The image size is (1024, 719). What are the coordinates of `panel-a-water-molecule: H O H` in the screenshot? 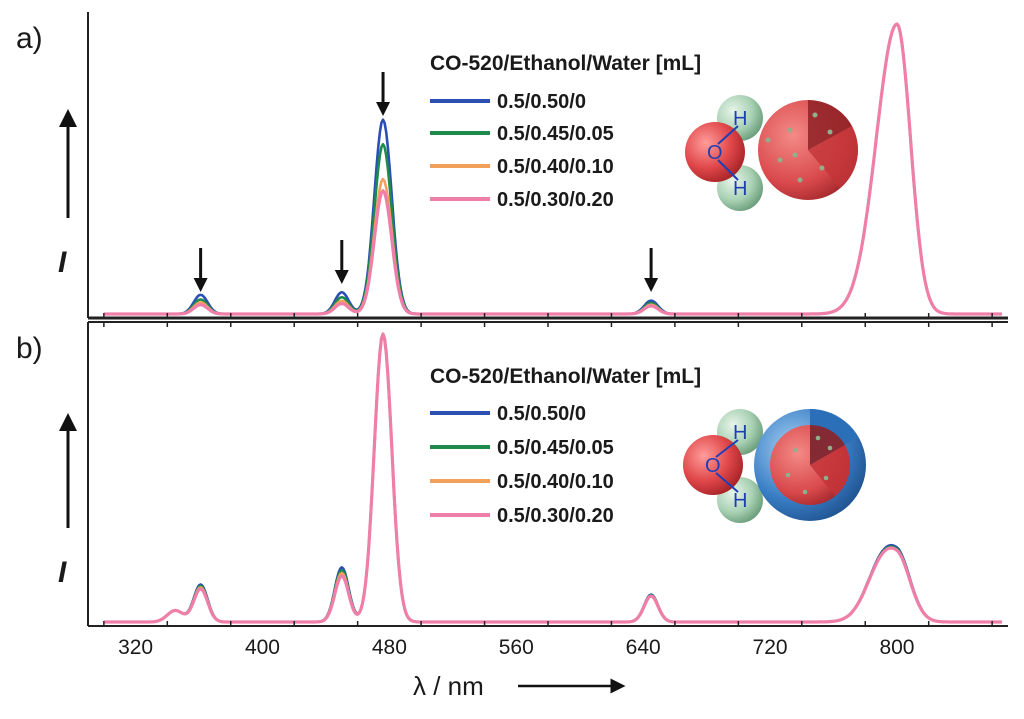 It's located at (724, 153).